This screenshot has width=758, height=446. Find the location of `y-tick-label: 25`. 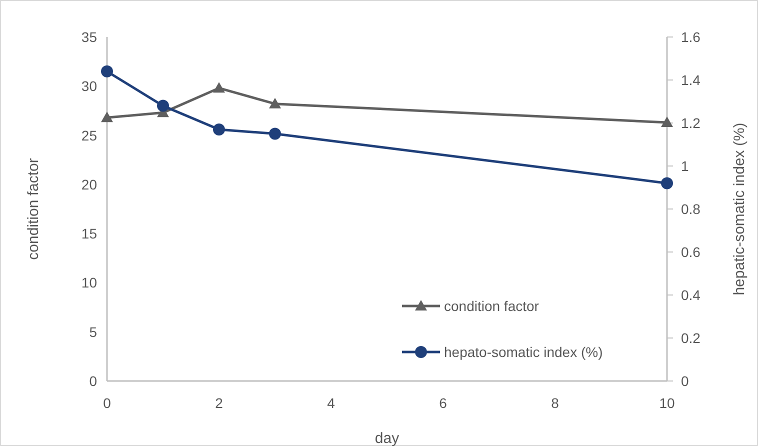

y-tick-label: 25 is located at coordinates (89, 135).